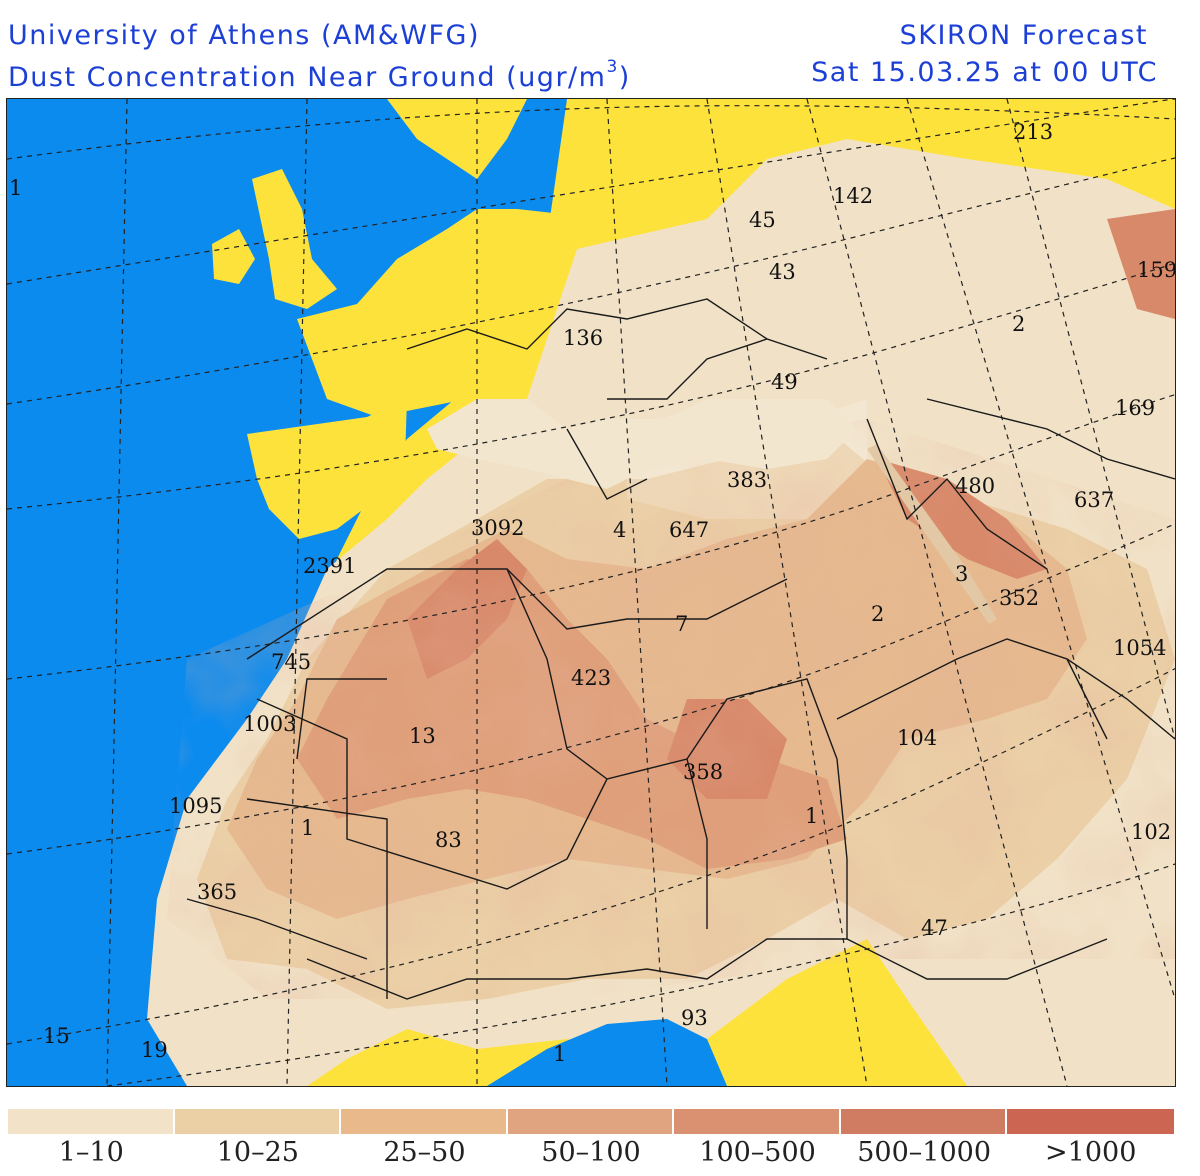 The width and height of the screenshot is (1200, 1176). What do you see at coordinates (689, 530) in the screenshot?
I see `concentration-label: 647` at bounding box center [689, 530].